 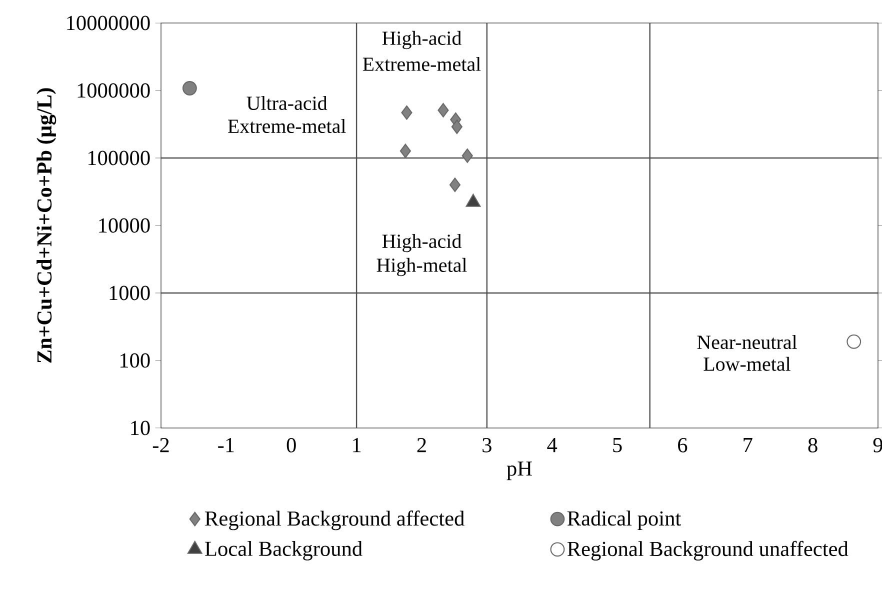 What do you see at coordinates (226, 445) in the screenshot?
I see `x-tick-label: -1` at bounding box center [226, 445].